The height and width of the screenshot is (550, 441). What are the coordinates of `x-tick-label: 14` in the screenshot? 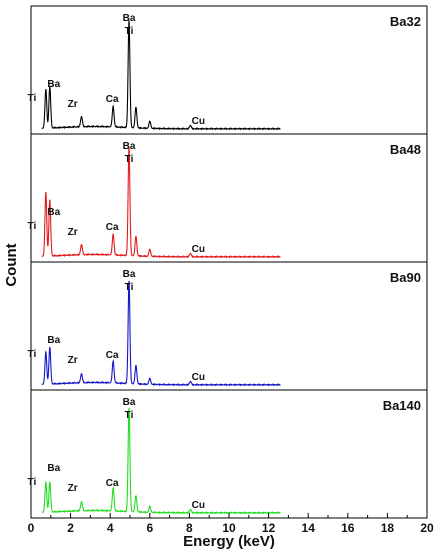 It's located at (309, 528).